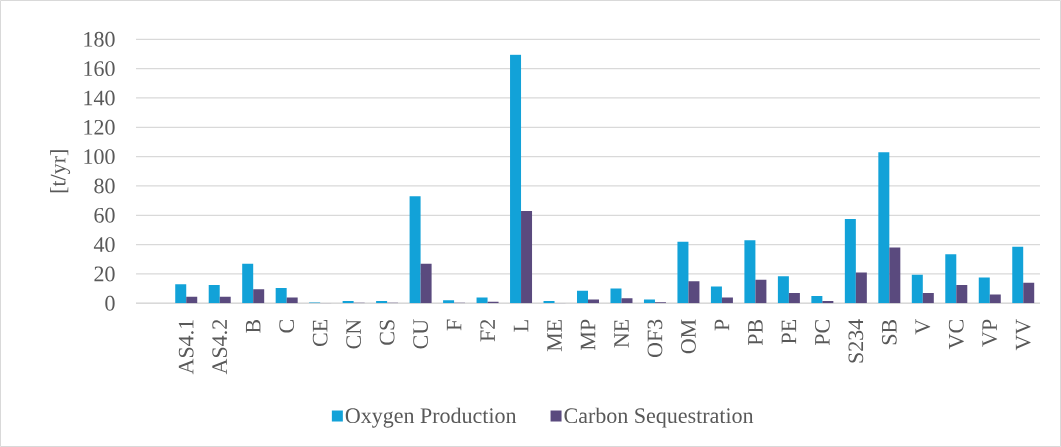 Image resolution: width=1061 pixels, height=447 pixels. Describe the element at coordinates (99, 98) in the screenshot. I see `y-tick-label: 140` at that location.